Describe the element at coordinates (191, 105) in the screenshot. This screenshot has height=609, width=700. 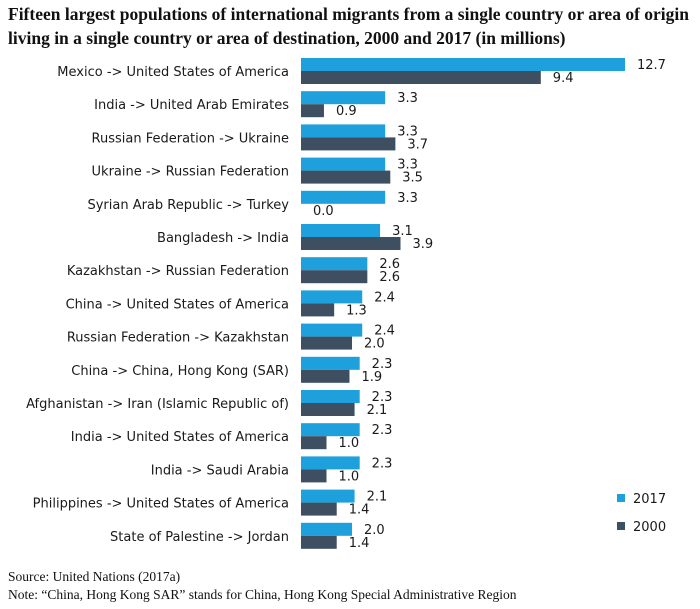
I see `category-label: India -> United Arab Emirates` at that location.